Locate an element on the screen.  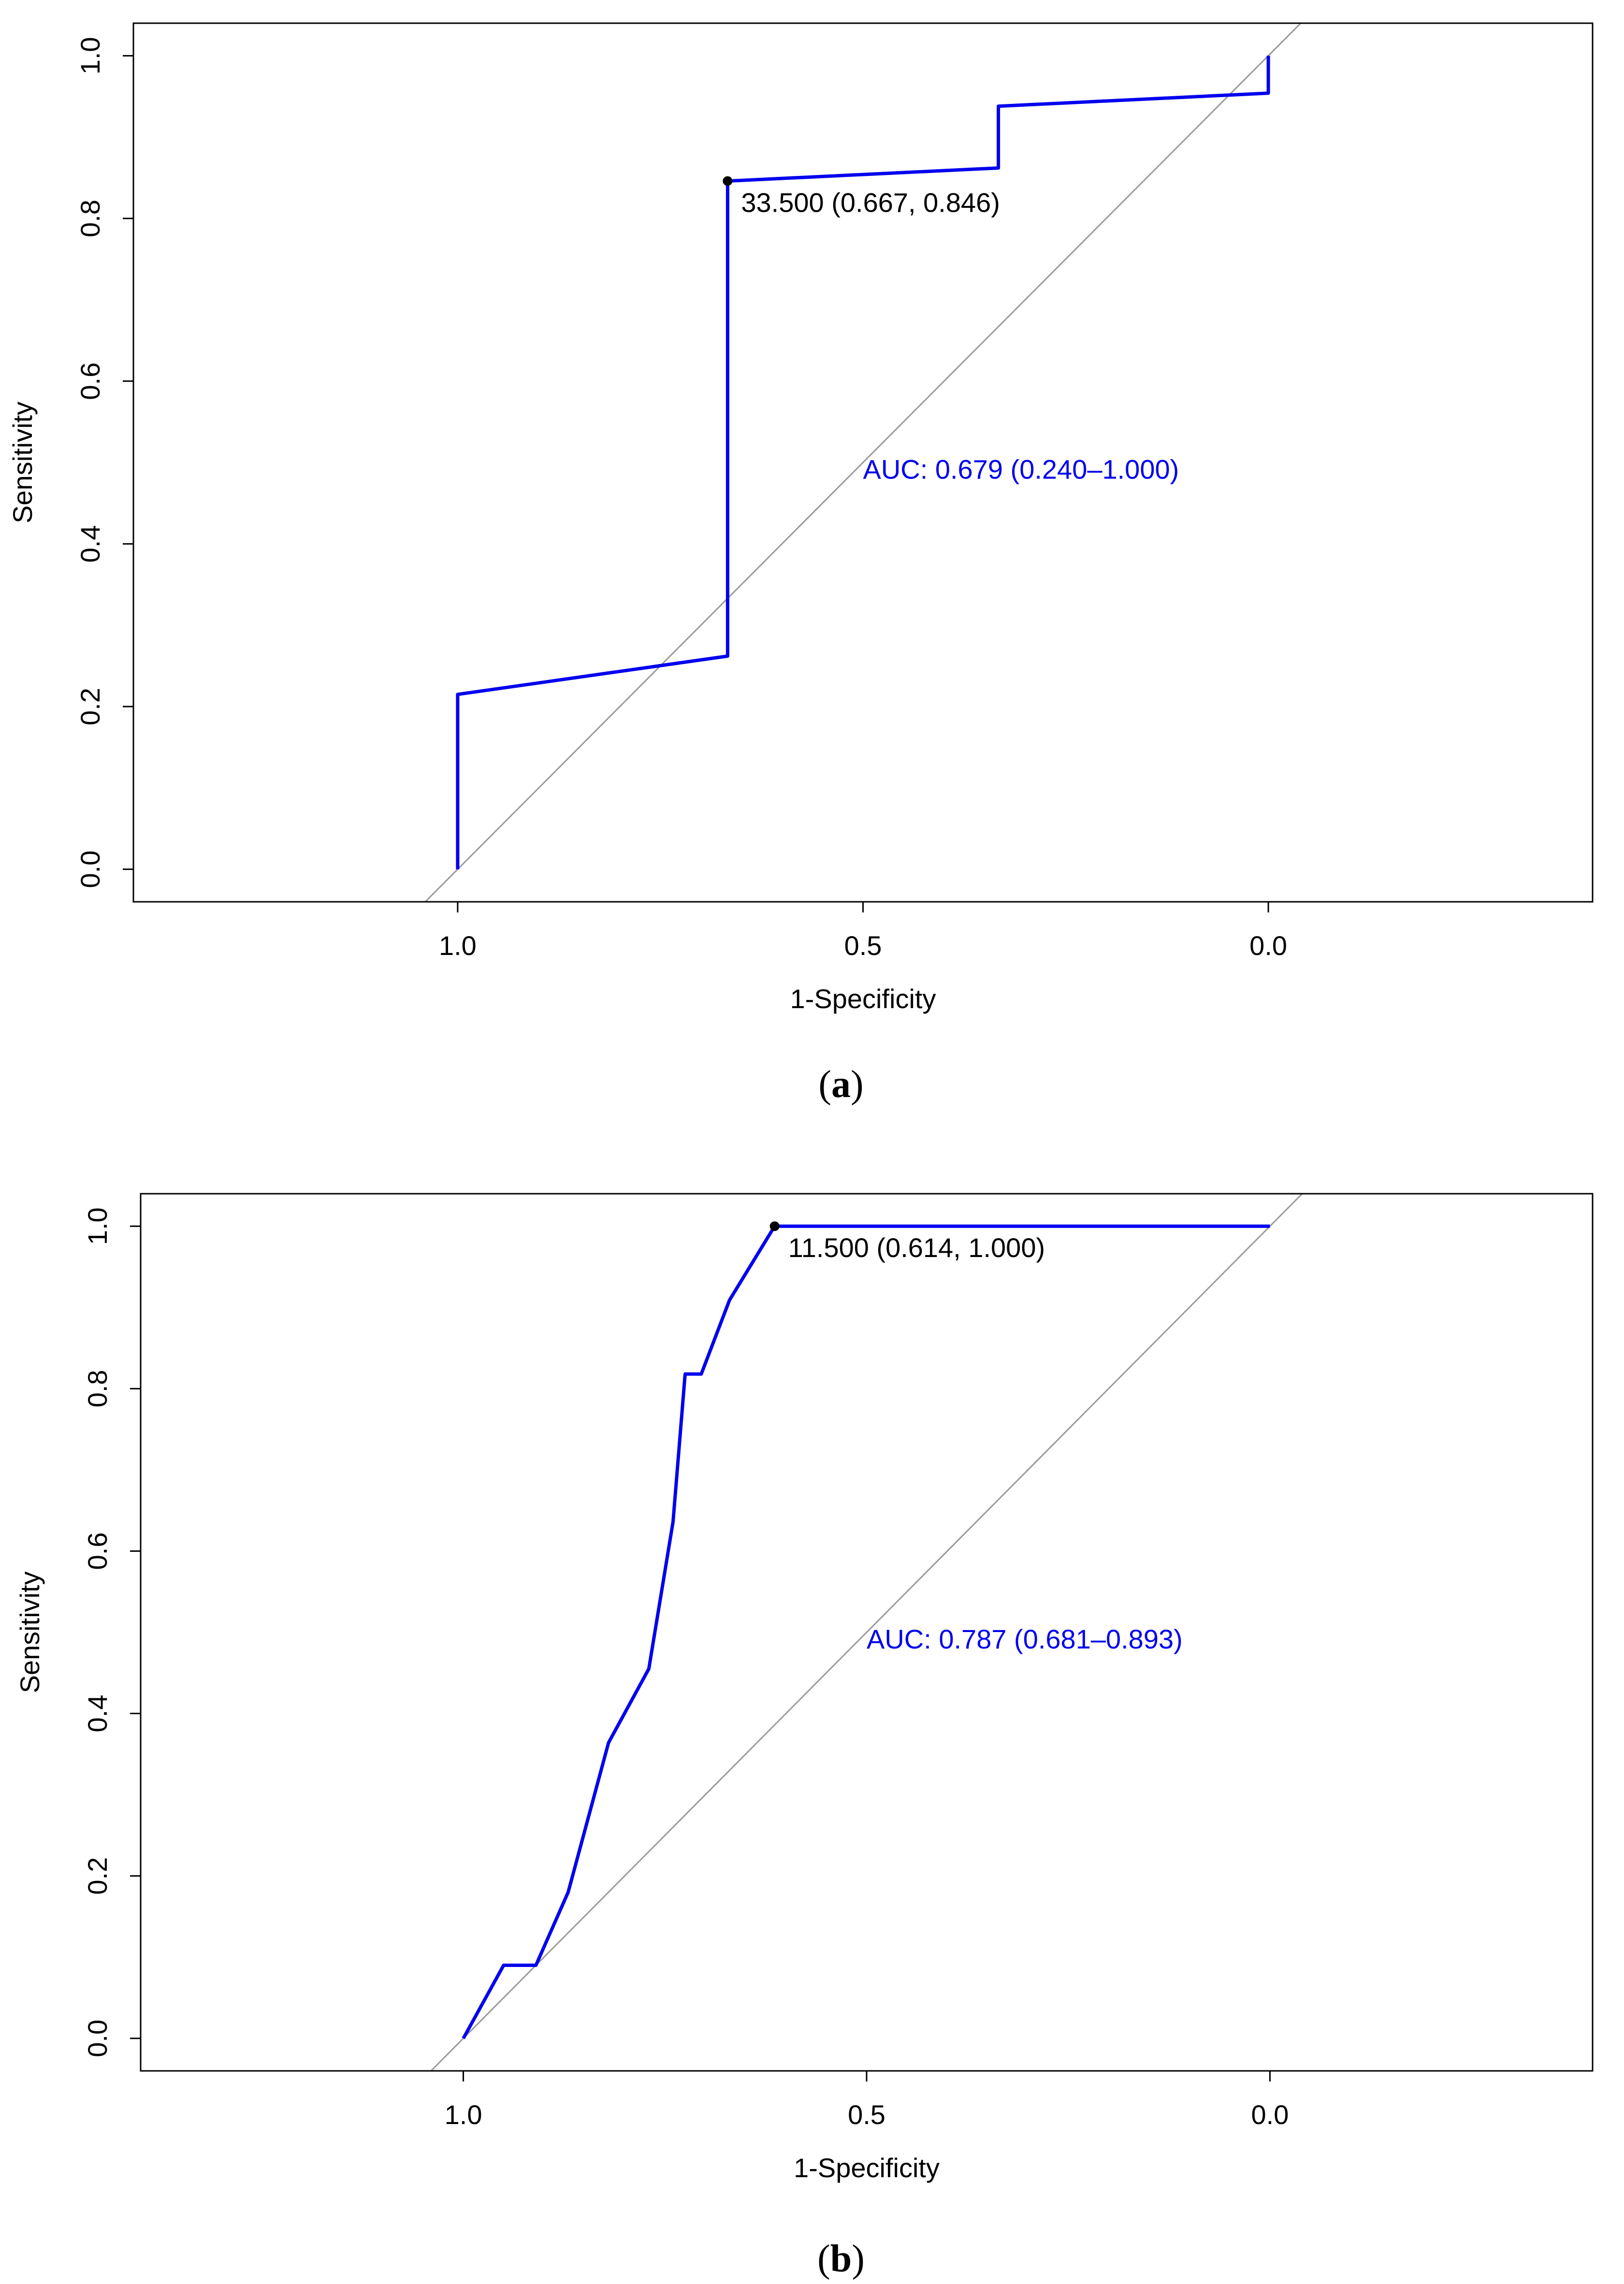
auc-label: AUC: 0.679 (0.240–1.000) is located at coordinates (1021, 469).